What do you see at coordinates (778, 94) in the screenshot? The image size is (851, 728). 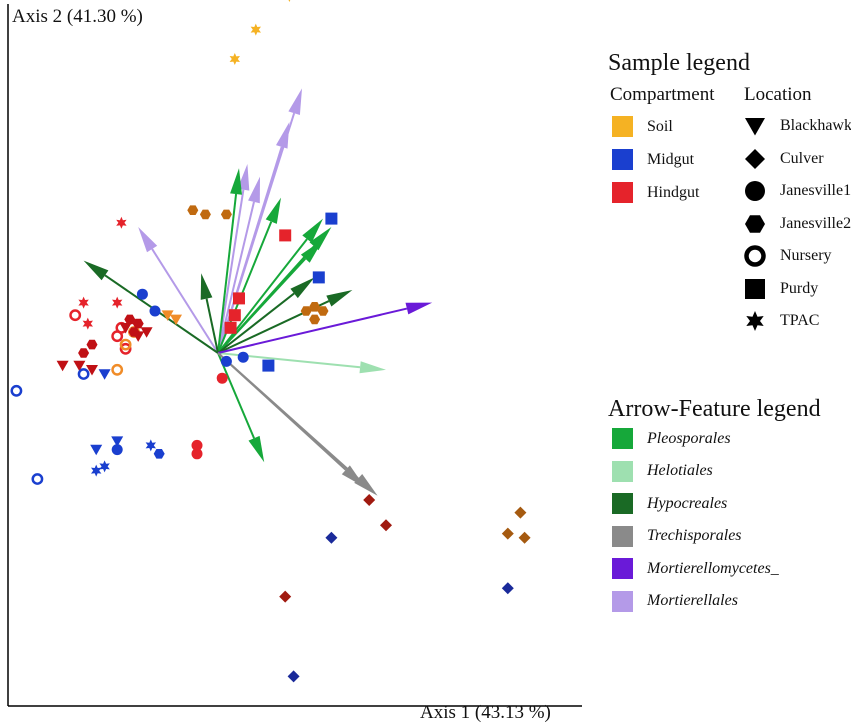 I see `location-title: Location` at bounding box center [778, 94].